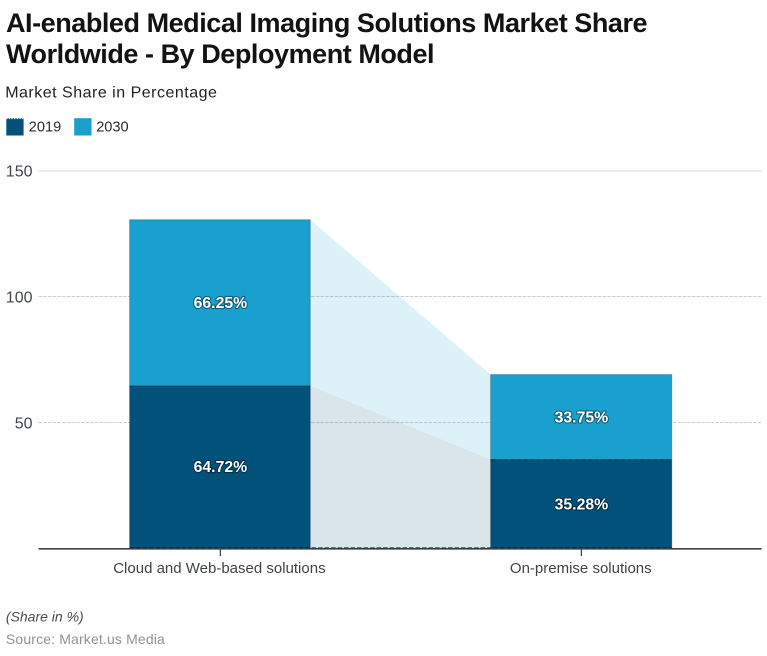  I want to click on svg-text: 64.72%, so click(221, 467).